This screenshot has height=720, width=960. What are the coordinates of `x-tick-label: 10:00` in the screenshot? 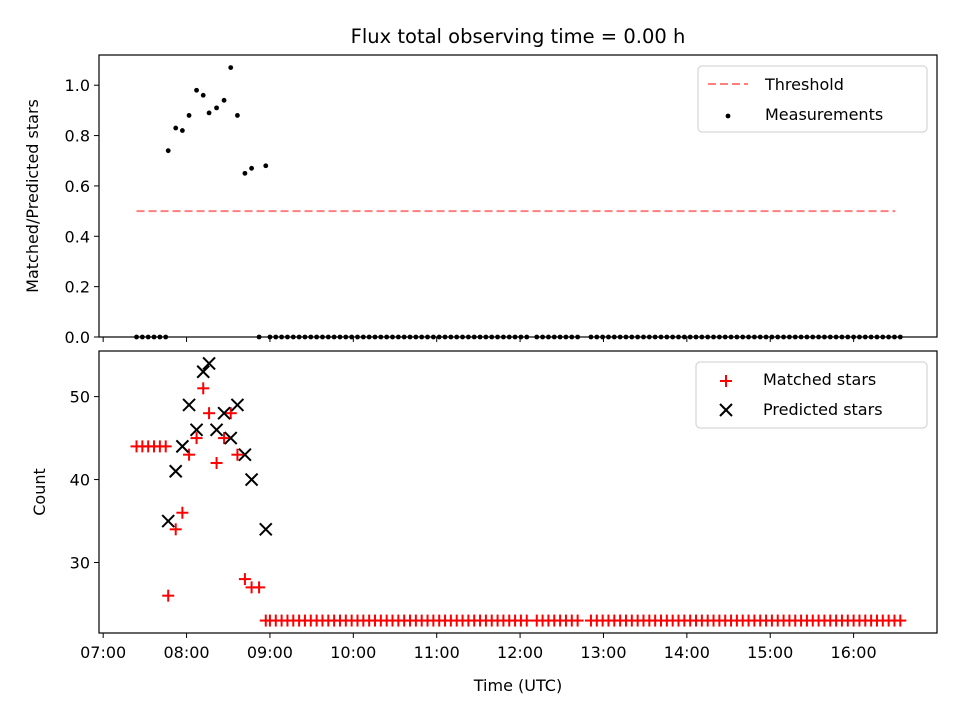 It's located at (353, 652).